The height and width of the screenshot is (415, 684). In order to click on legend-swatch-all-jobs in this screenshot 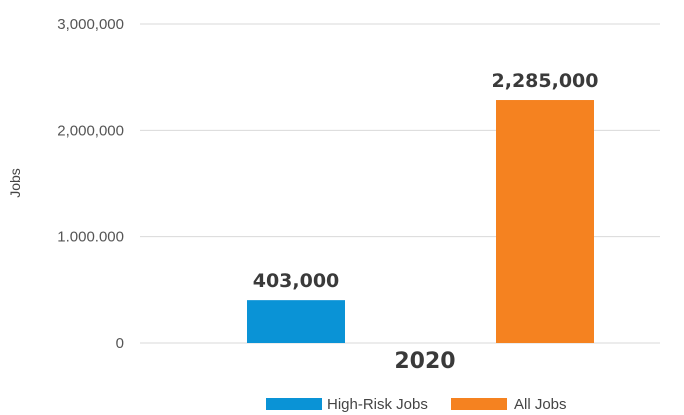, I will do `click(479, 404)`.